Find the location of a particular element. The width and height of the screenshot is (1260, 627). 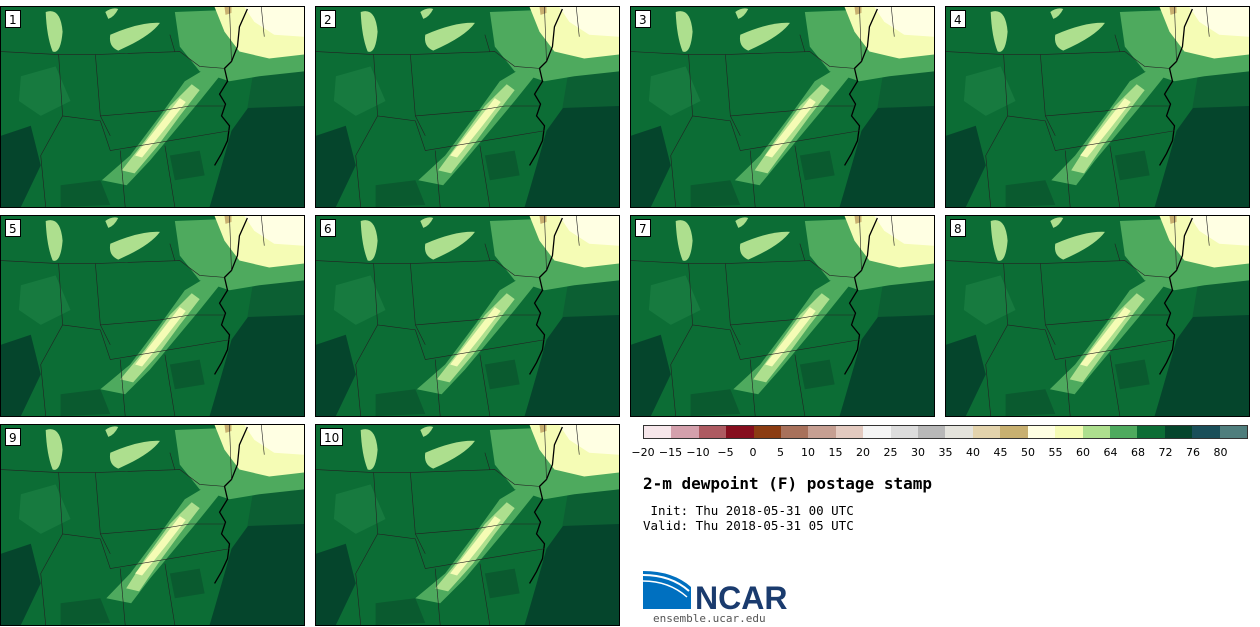

member-number-label: 3 is located at coordinates (643, 19).